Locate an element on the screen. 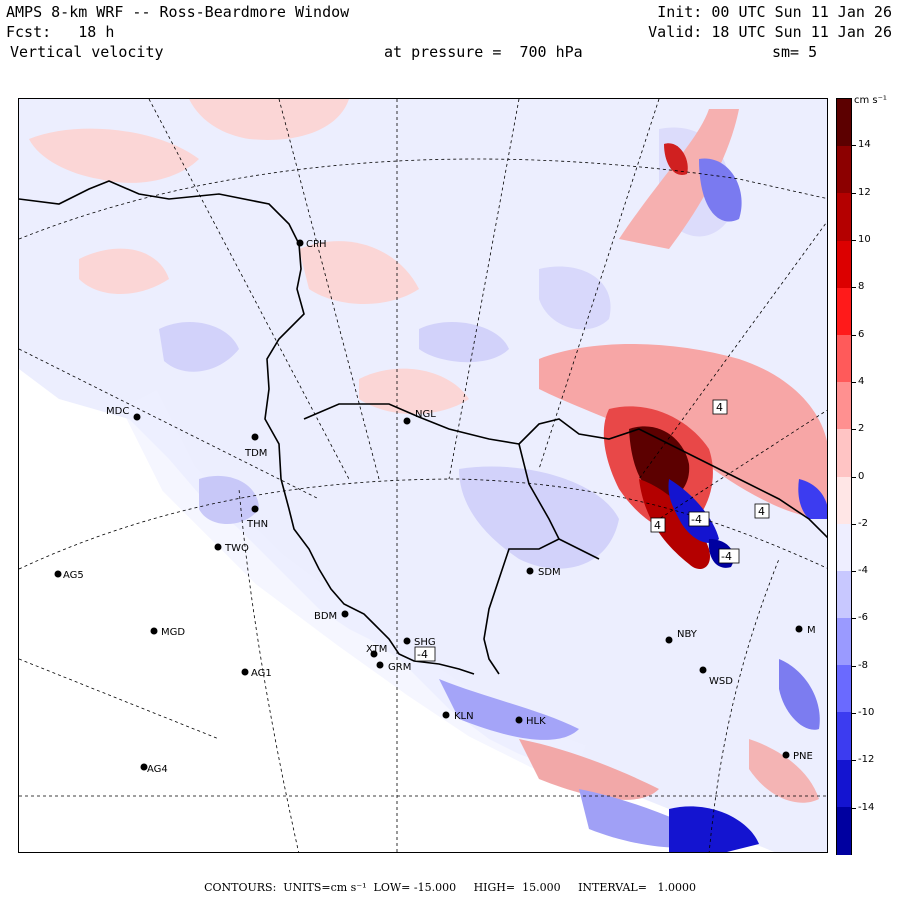 The height and width of the screenshot is (900, 900). contour-label-c5: -4 is located at coordinates (729, 556).